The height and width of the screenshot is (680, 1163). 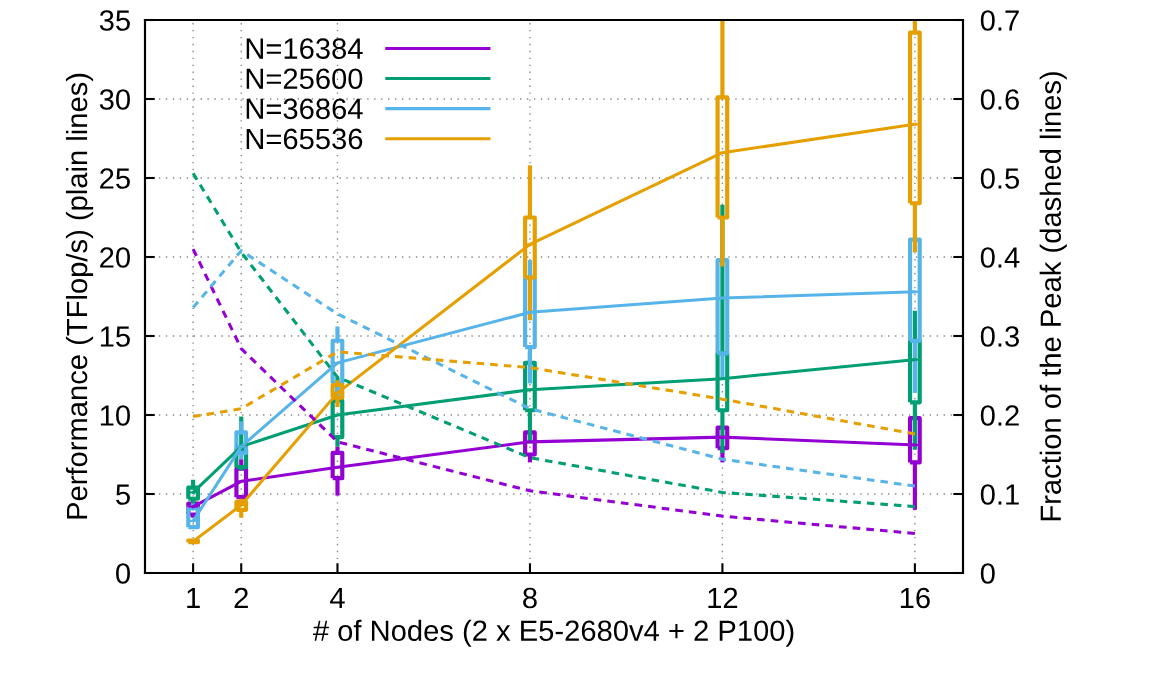 I want to click on x-tick-label: 8, so click(x=530, y=598).